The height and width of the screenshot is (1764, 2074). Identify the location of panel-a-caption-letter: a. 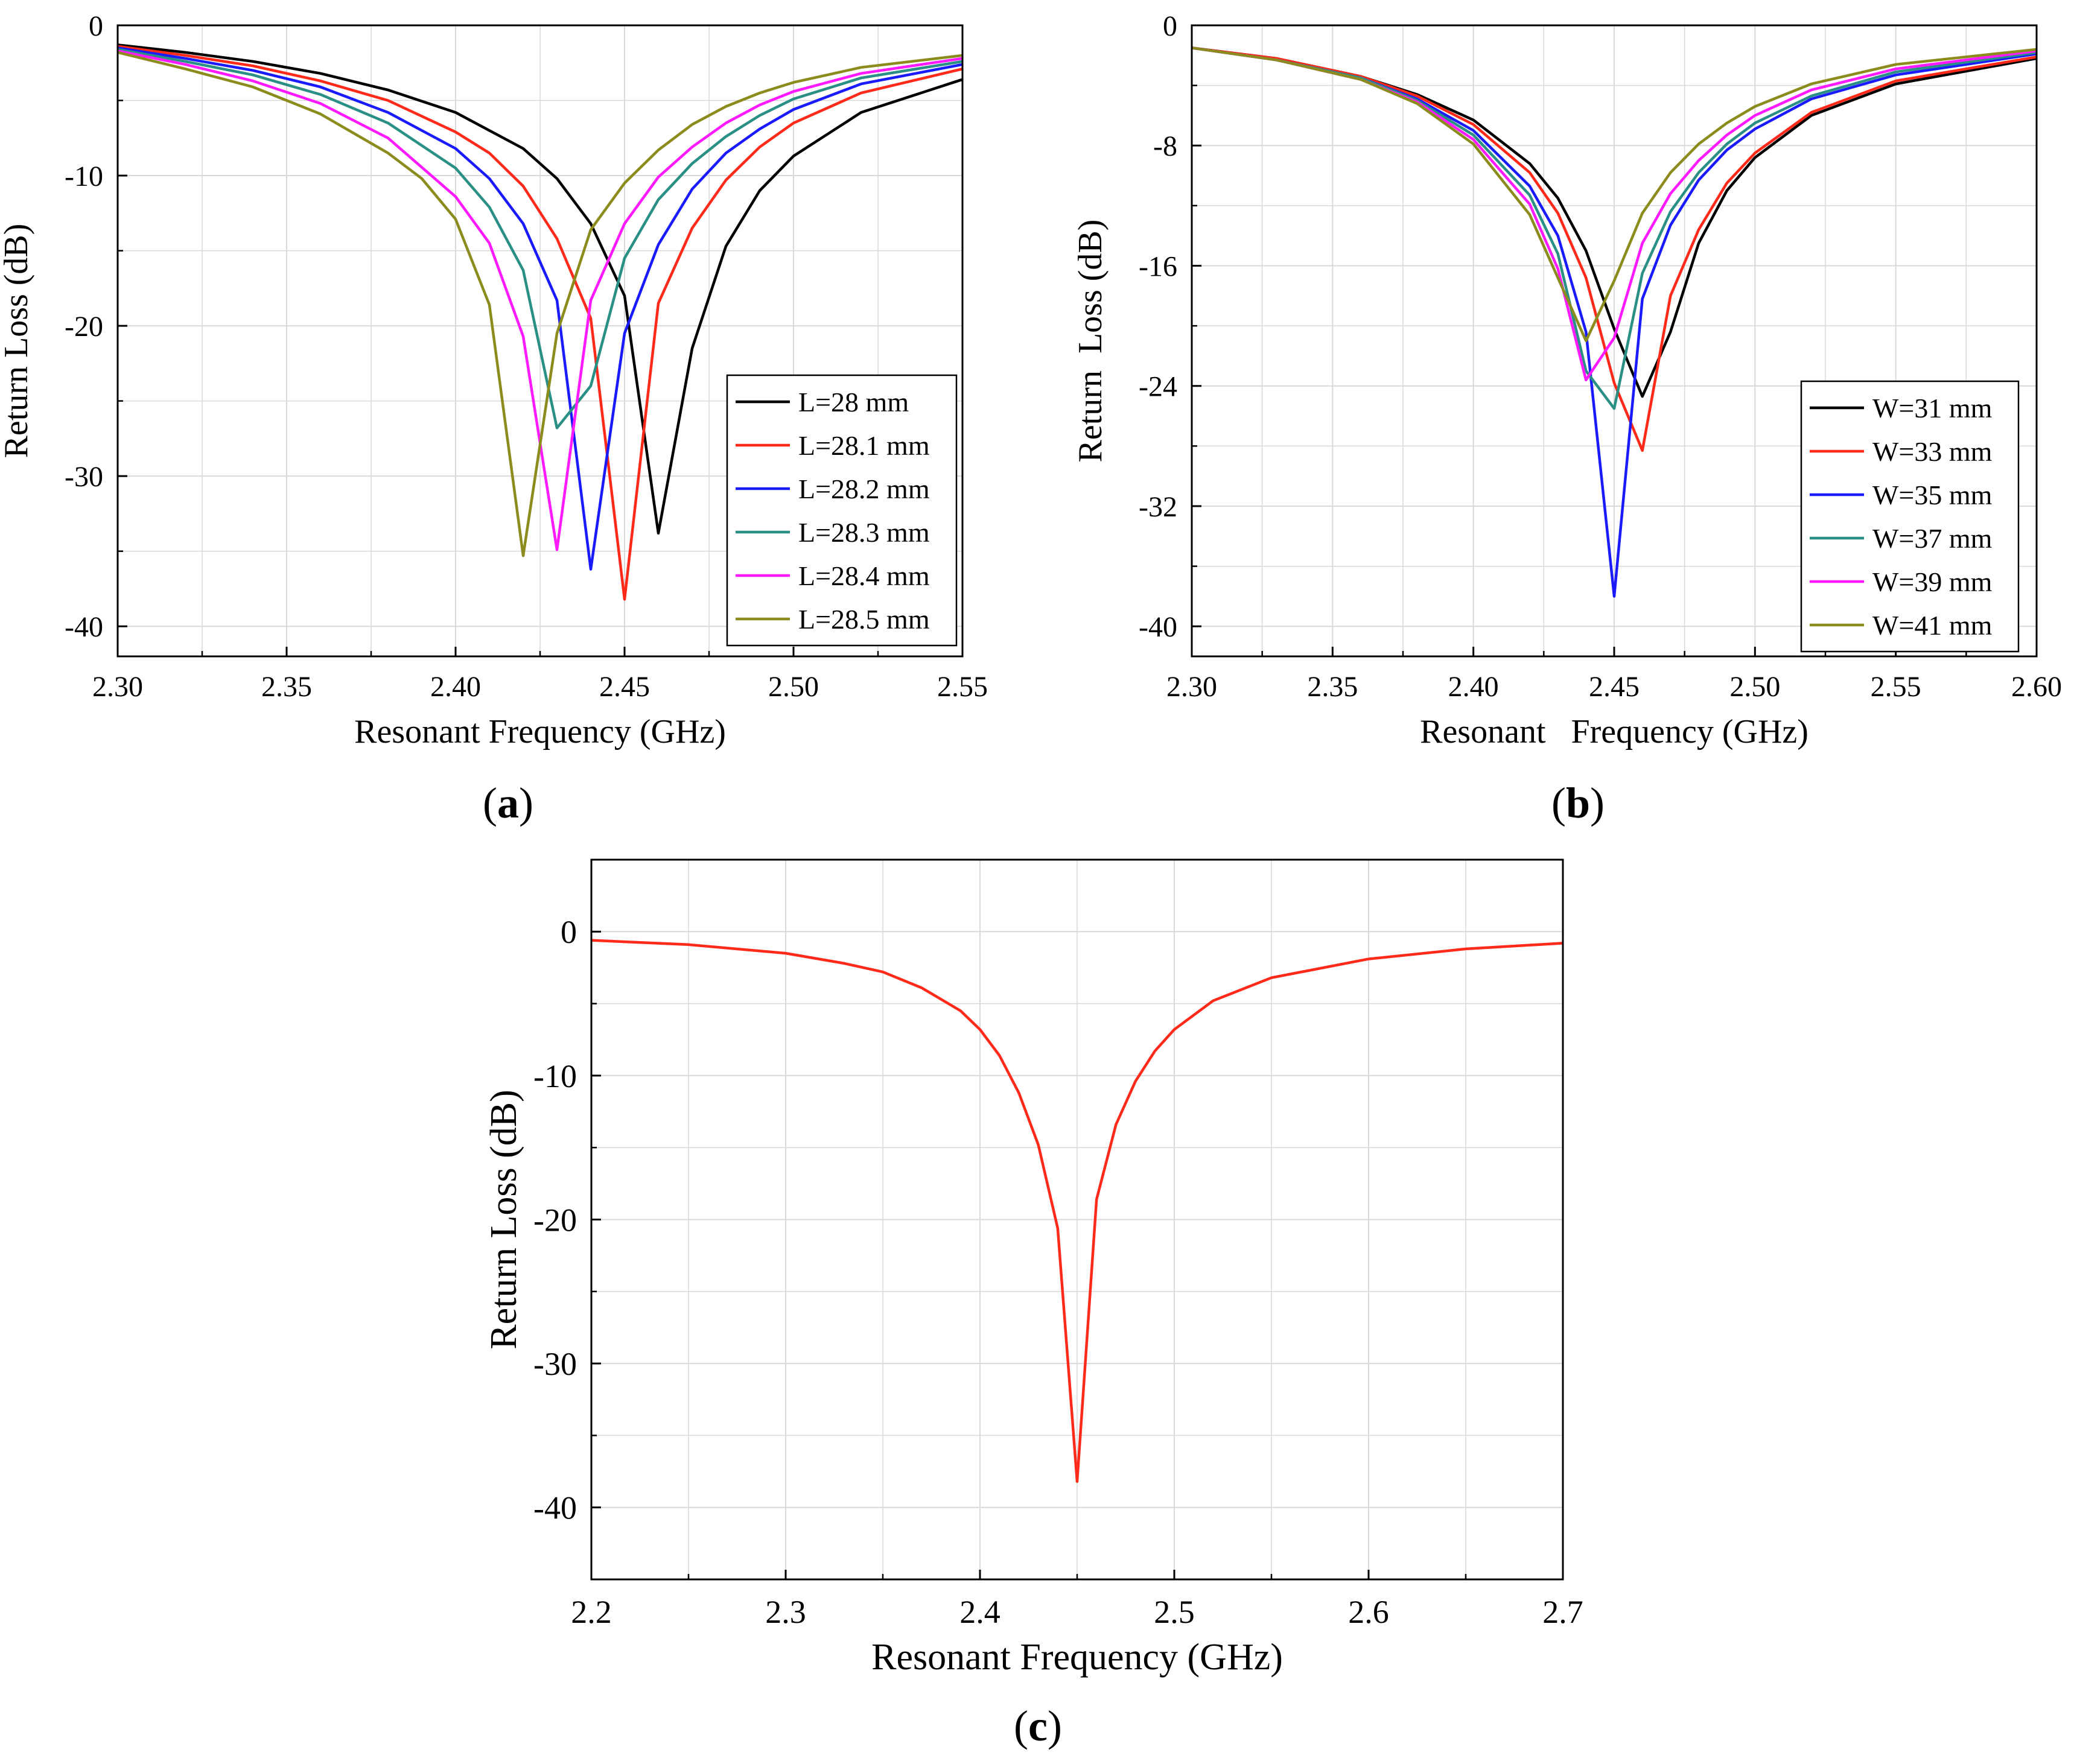
(508, 803).